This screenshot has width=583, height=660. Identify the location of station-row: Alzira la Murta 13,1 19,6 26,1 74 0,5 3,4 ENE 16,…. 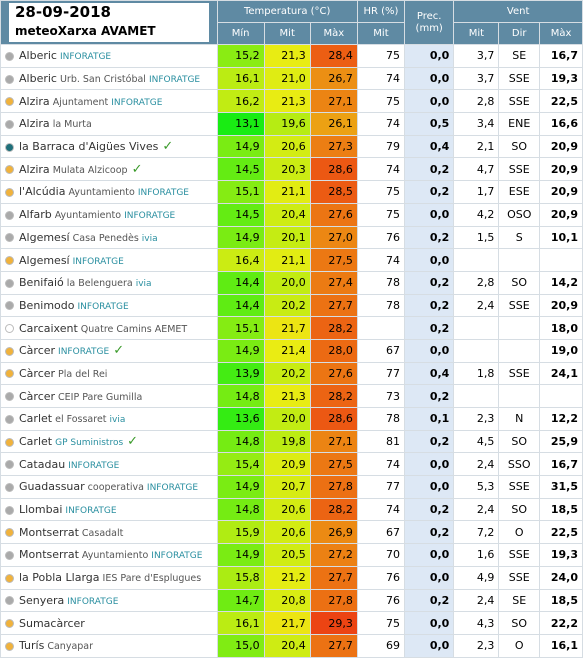
(291, 124).